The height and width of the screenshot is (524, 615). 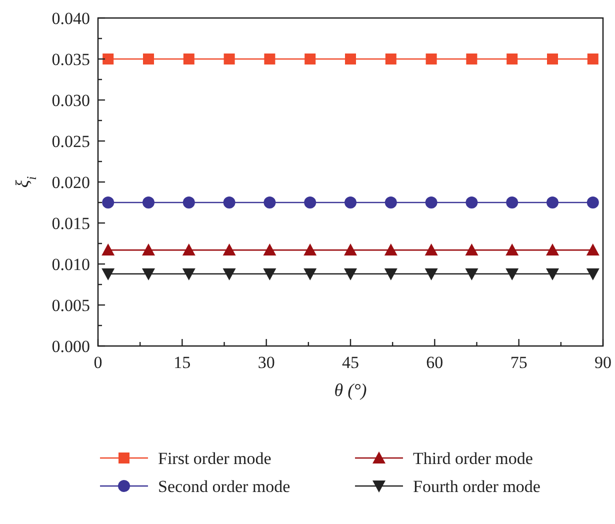 I want to click on x-tick-label: 45, so click(x=350, y=362).